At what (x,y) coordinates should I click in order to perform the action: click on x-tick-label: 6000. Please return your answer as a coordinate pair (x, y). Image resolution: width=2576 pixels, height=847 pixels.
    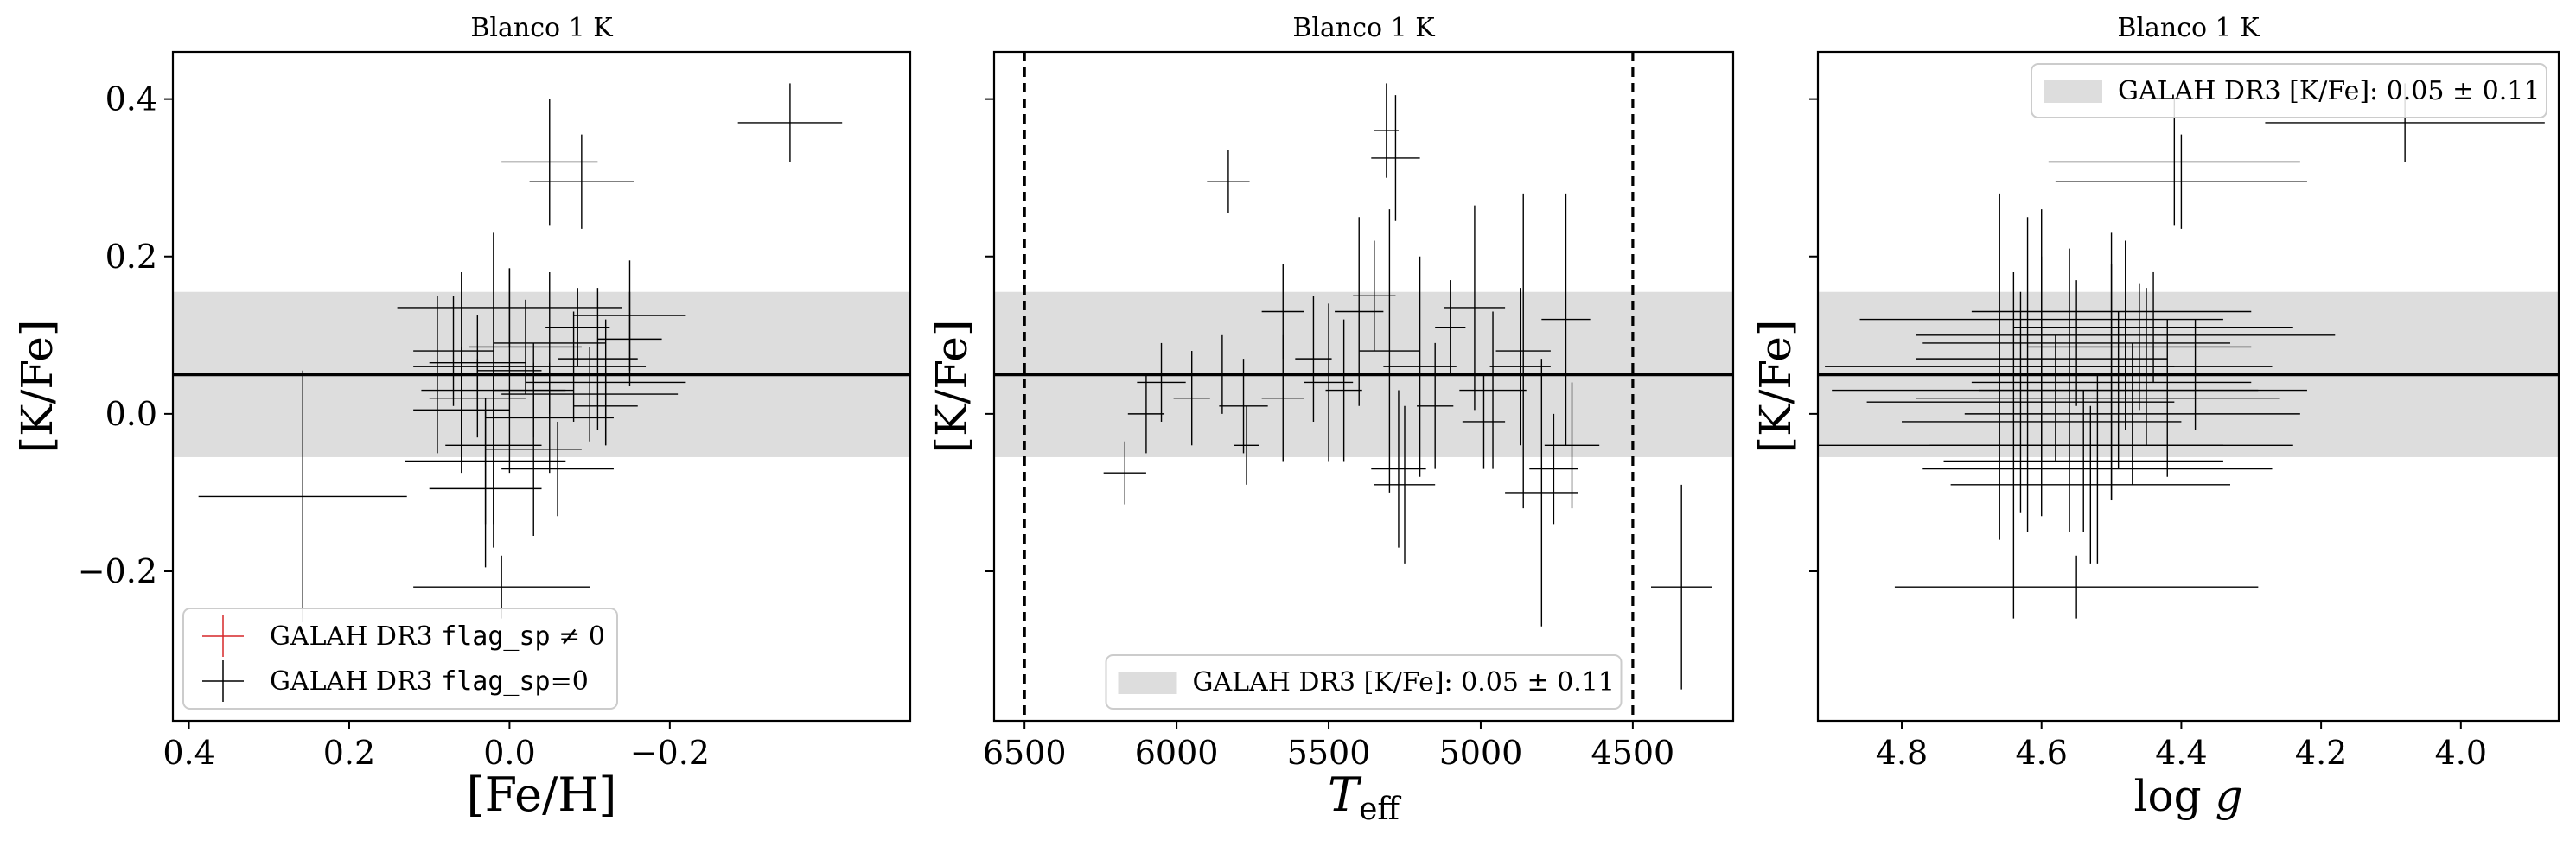
    Looking at the image, I should click on (1177, 753).